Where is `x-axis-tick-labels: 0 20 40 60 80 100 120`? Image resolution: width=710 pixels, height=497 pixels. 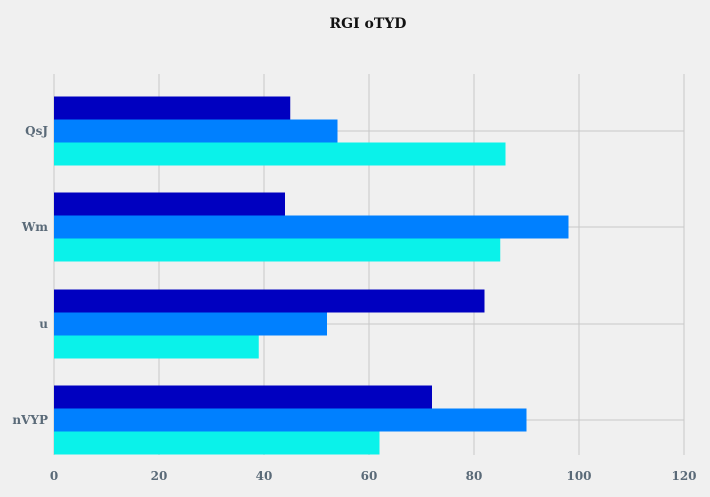 x-axis-tick-labels: 0 20 40 60 80 100 120 is located at coordinates (373, 476).